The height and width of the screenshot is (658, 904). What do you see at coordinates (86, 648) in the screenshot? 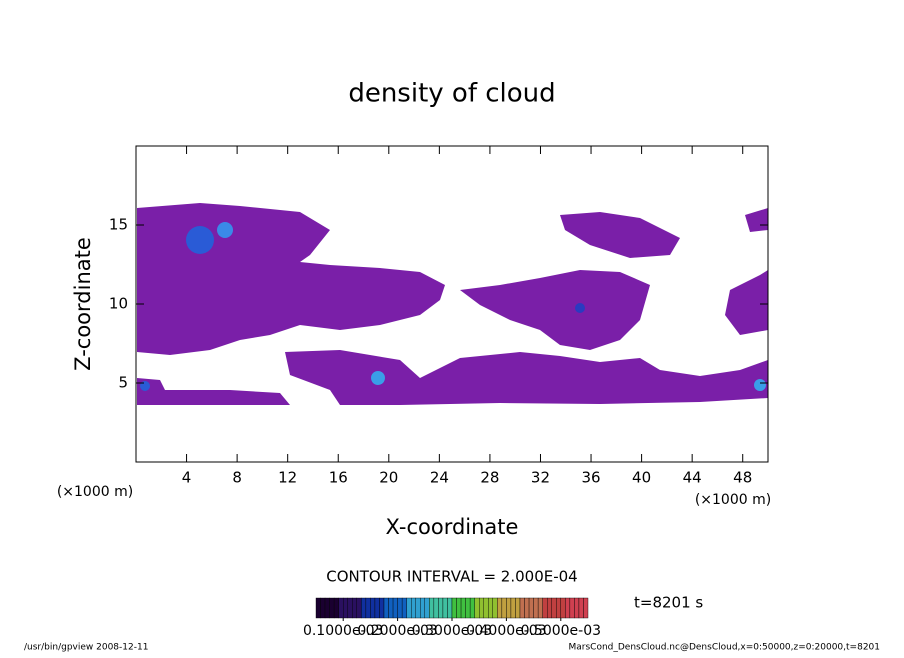
I see `footer-left: /usr/bin/gpview 2008-12-11` at bounding box center [86, 648].